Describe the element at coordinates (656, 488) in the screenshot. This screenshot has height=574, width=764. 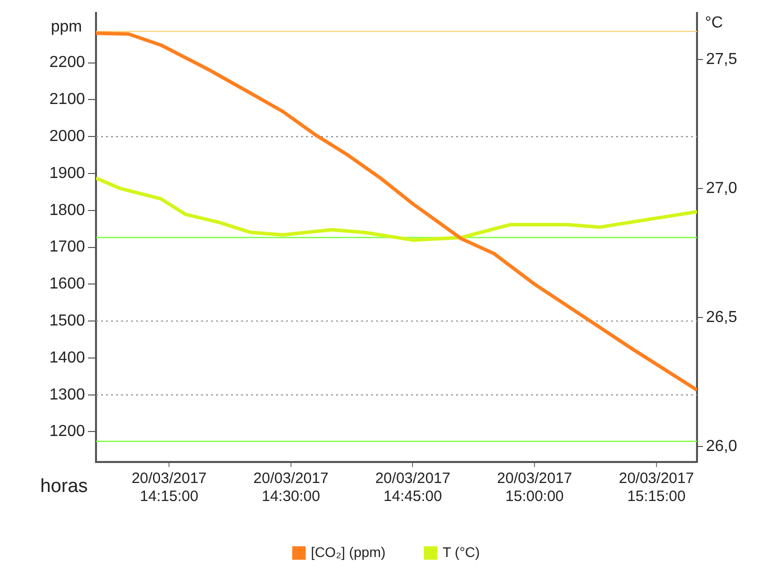
I see `x-tick-label: 20/03/2017 15:15:00` at that location.